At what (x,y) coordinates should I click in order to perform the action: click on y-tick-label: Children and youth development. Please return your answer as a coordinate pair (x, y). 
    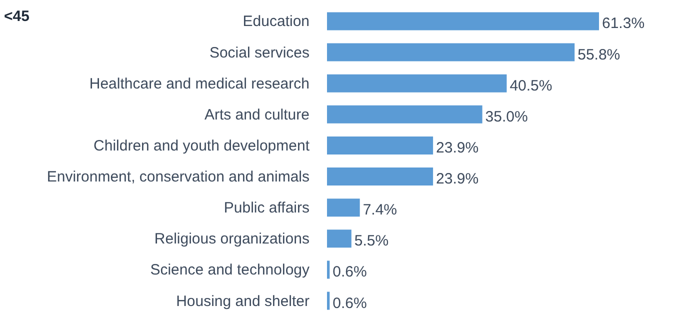
    Looking at the image, I should click on (202, 145).